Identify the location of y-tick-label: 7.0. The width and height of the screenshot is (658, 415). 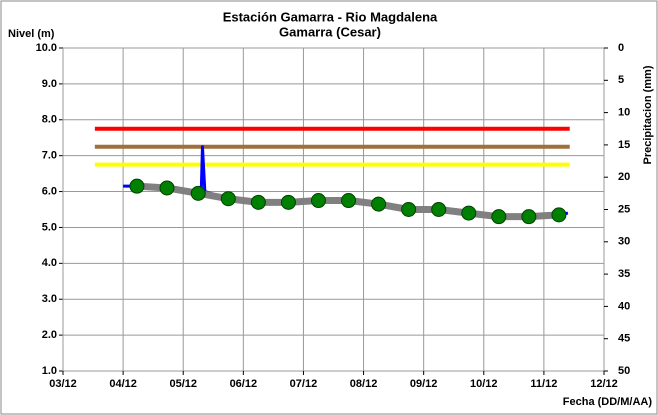
(49, 156).